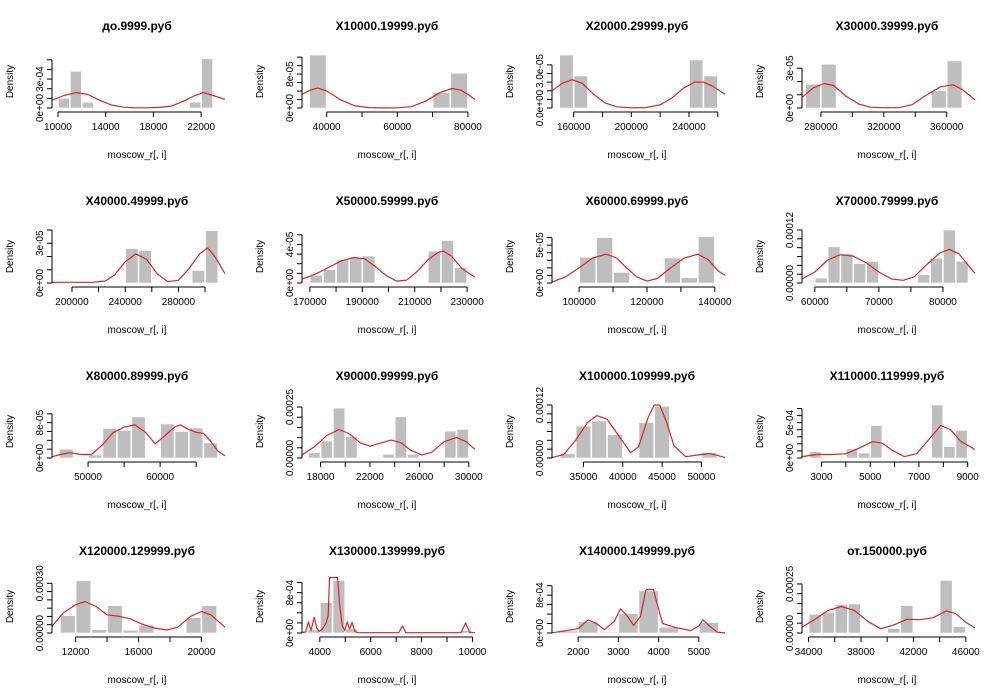  Describe the element at coordinates (40, 79) in the screenshot. I see `y-tick-label: 3e-04` at that location.